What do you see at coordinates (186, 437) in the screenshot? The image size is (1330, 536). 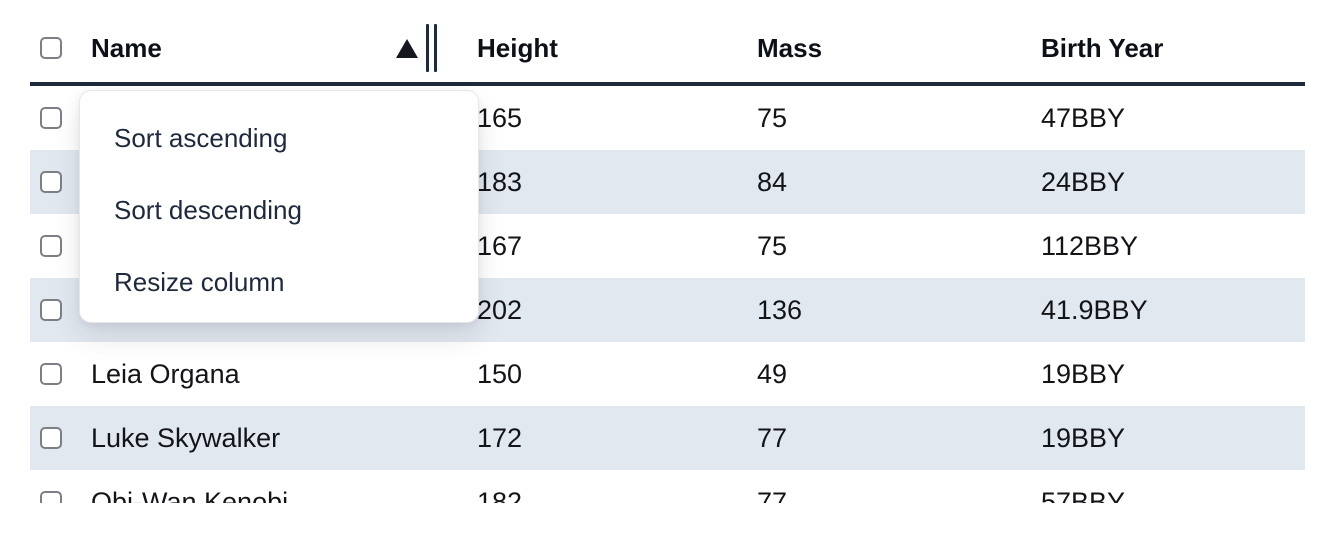 I see `cell-name: Luke Skywalker` at bounding box center [186, 437].